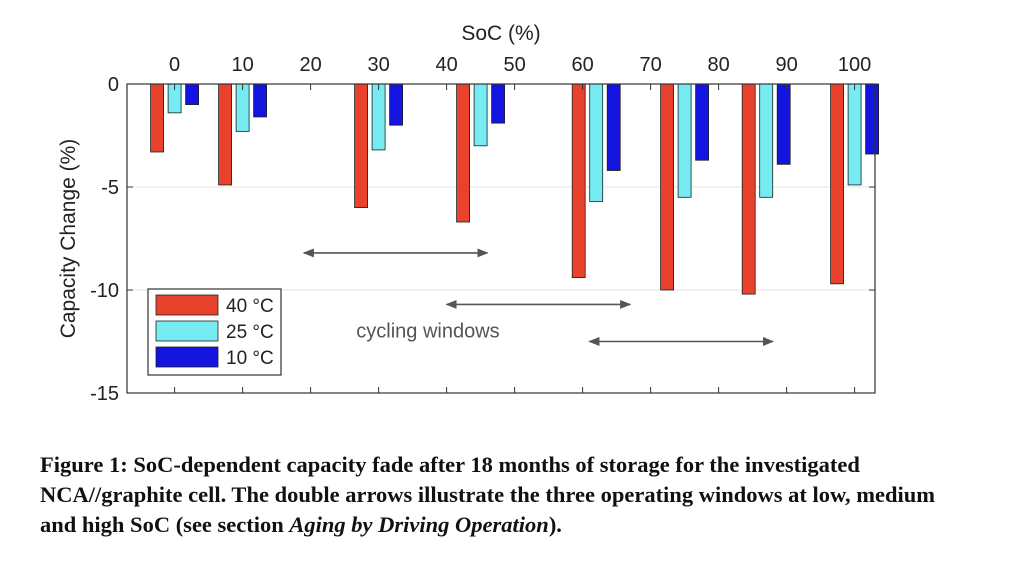  What do you see at coordinates (514, 65) in the screenshot?
I see `x-tick-label: 50` at bounding box center [514, 65].